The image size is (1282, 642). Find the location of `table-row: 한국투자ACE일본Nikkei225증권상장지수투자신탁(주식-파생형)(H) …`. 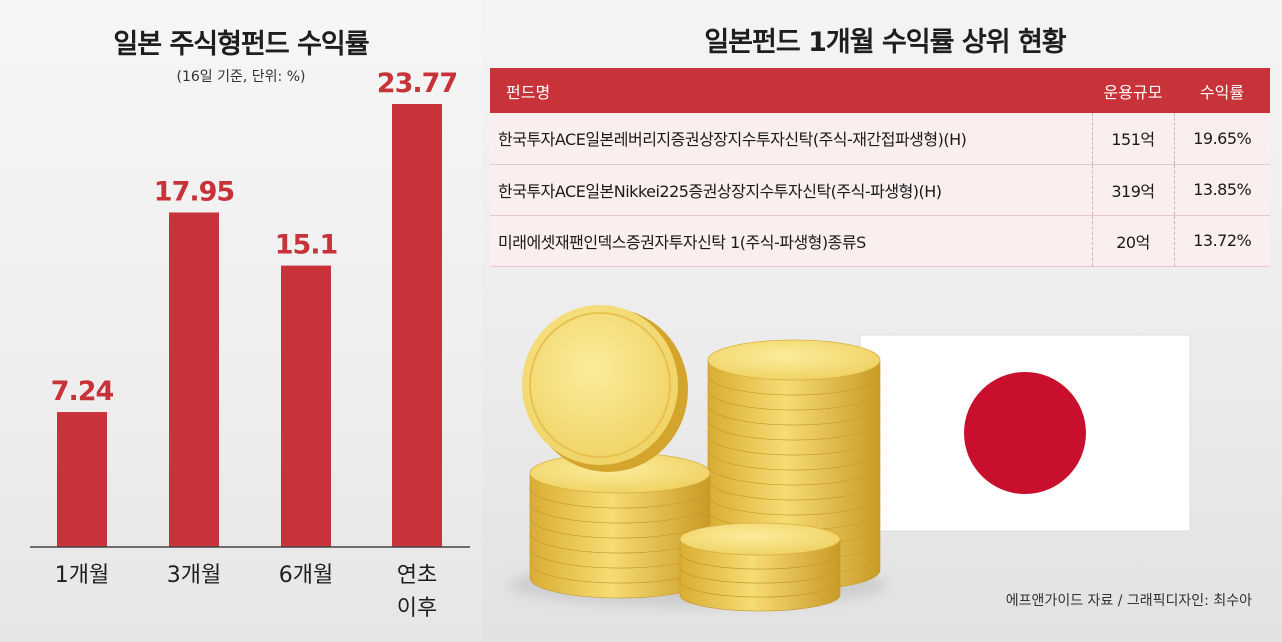

table-row: 한국투자ACE일본Nikkei225증권상장지수투자신탁(주식-파생형)(H) … is located at coordinates (880, 190).